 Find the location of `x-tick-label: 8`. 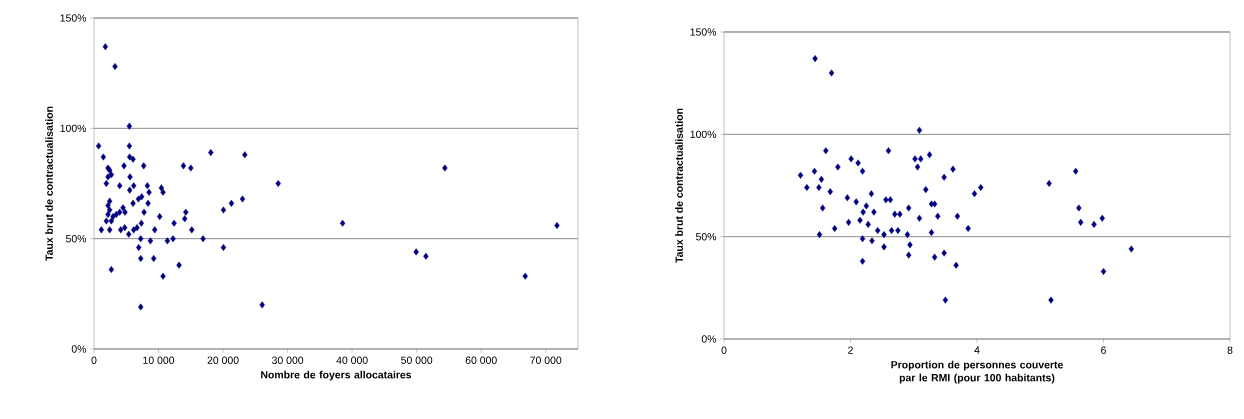

x-tick-label: 8 is located at coordinates (1230, 350).